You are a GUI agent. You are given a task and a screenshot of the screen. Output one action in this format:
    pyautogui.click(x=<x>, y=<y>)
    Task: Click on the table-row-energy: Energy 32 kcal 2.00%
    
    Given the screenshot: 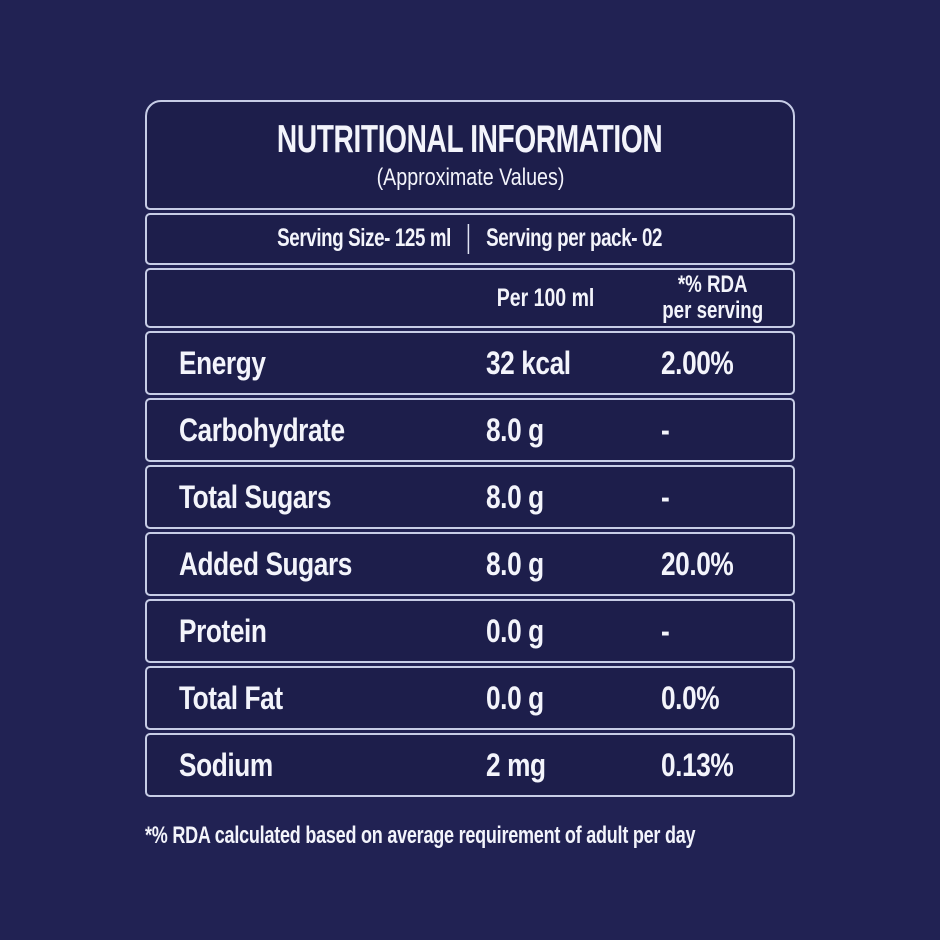 What is the action you would take?
    pyautogui.click(x=470, y=363)
    